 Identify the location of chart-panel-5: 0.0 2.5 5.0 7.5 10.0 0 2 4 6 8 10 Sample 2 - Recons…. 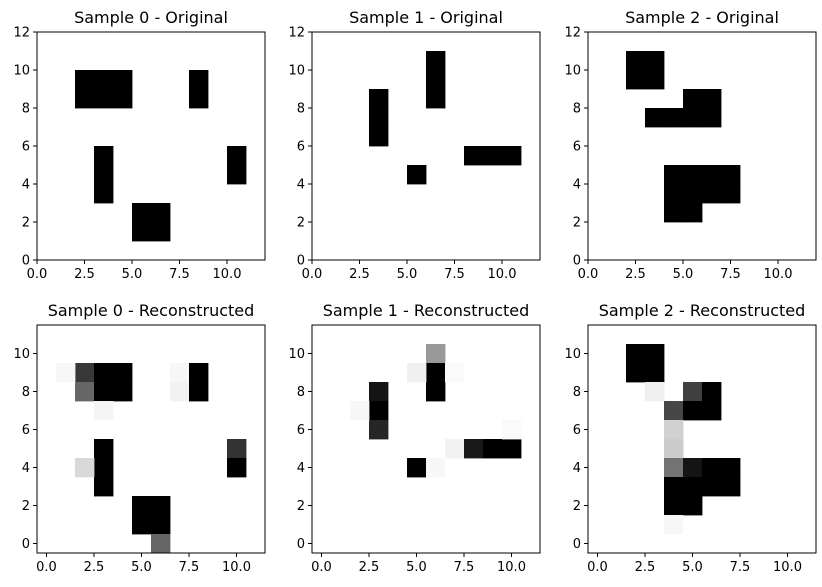
(690, 438).